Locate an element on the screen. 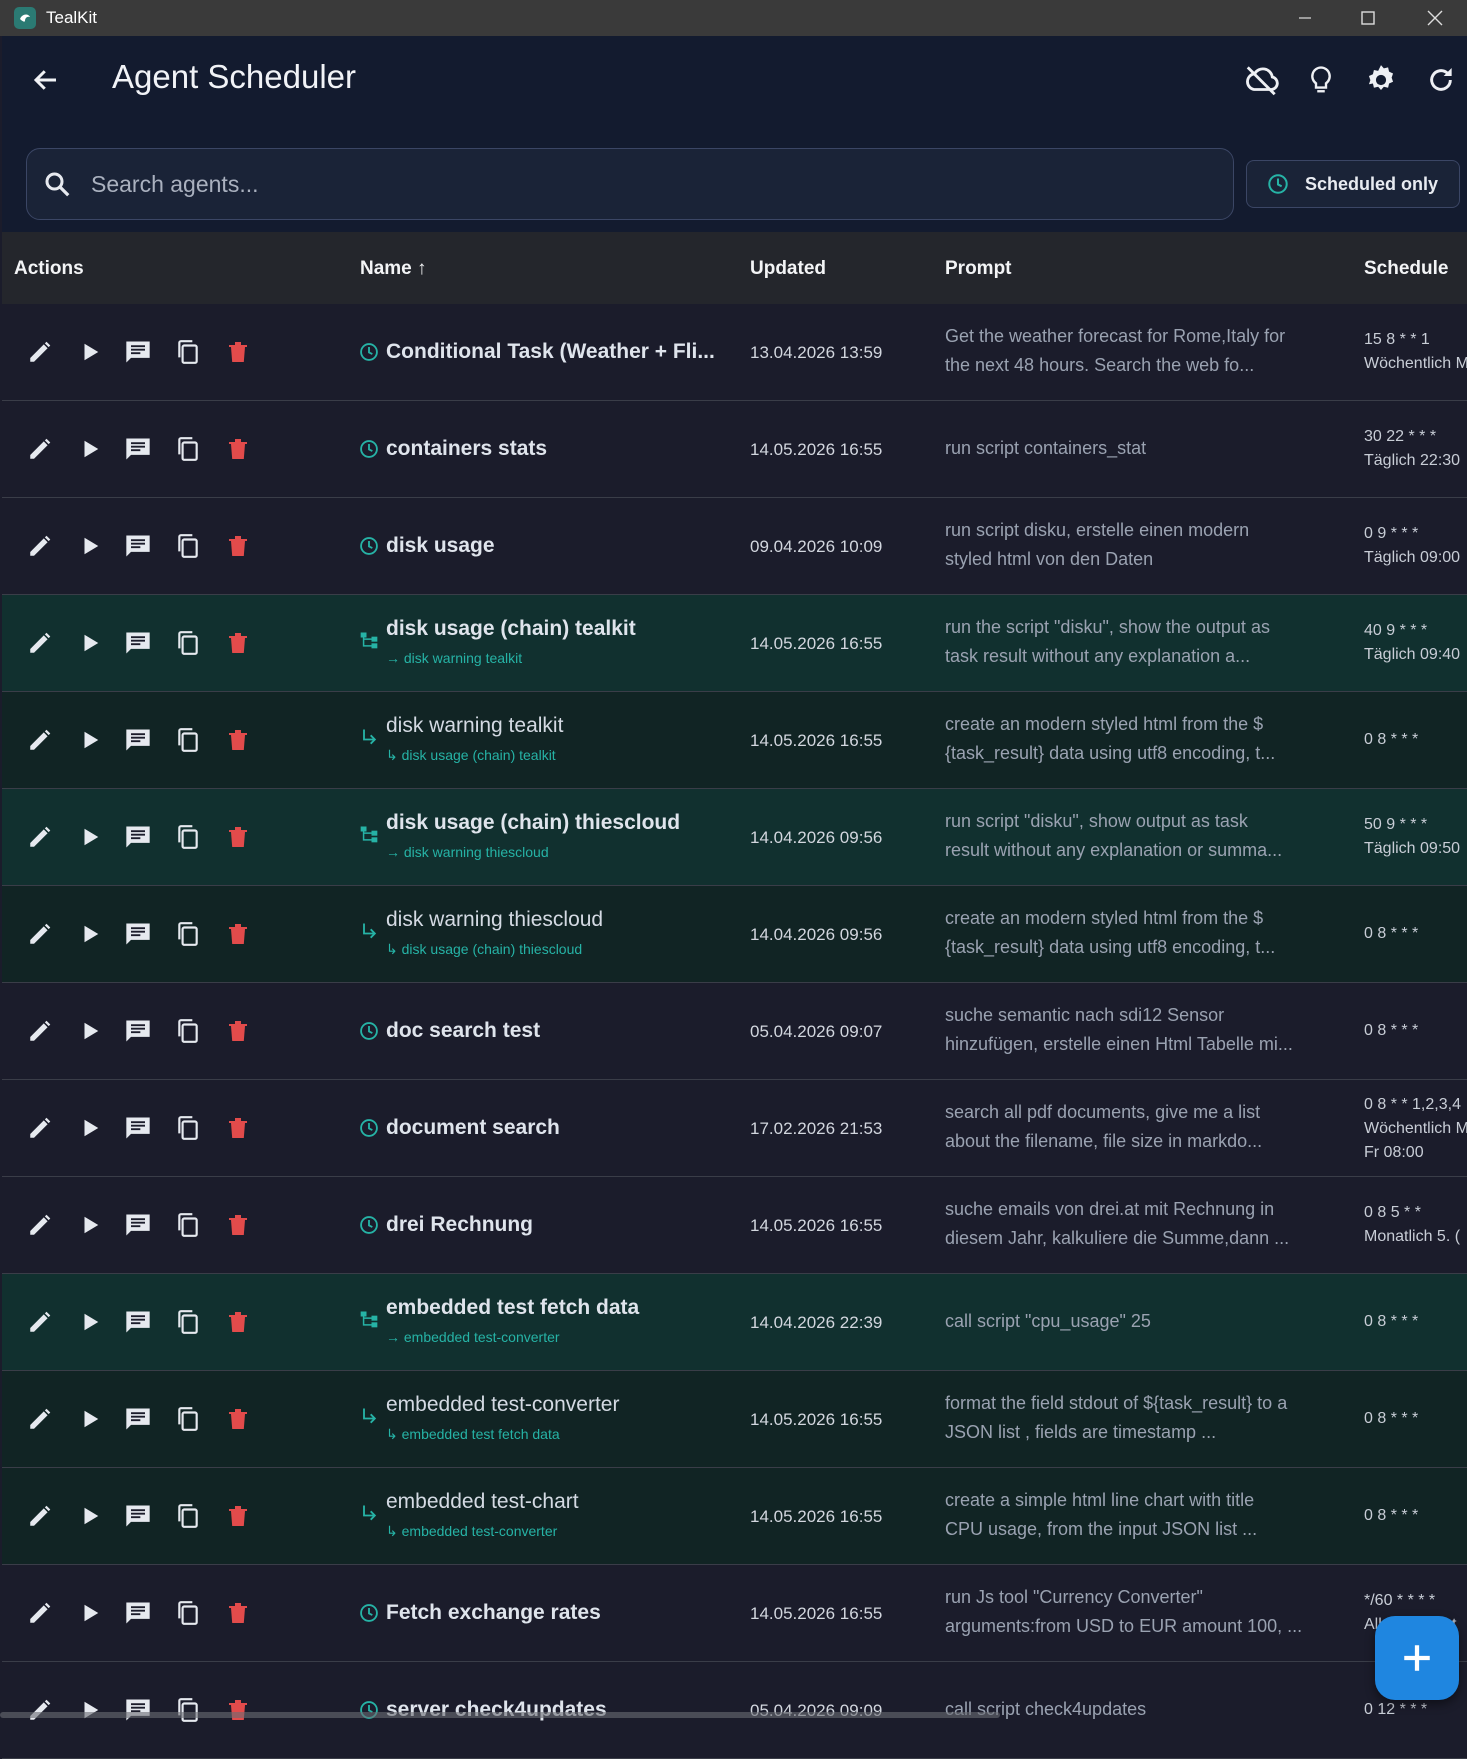  search-box is located at coordinates (630, 184).